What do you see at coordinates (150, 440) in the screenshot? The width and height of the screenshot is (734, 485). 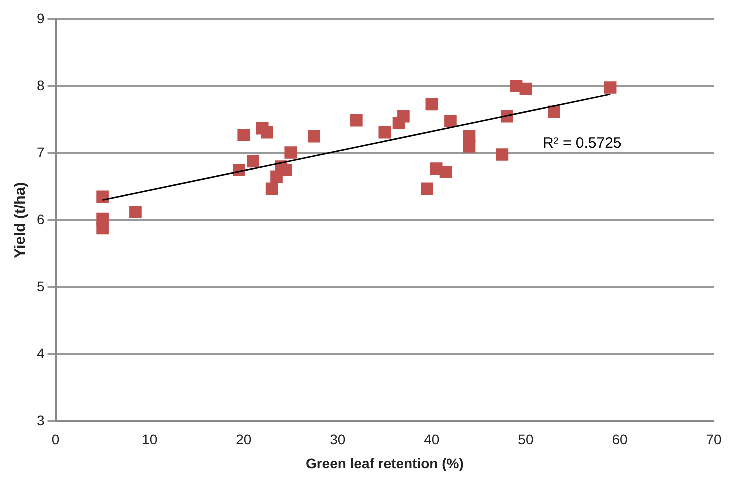 I see `x-tick-label: 10` at bounding box center [150, 440].